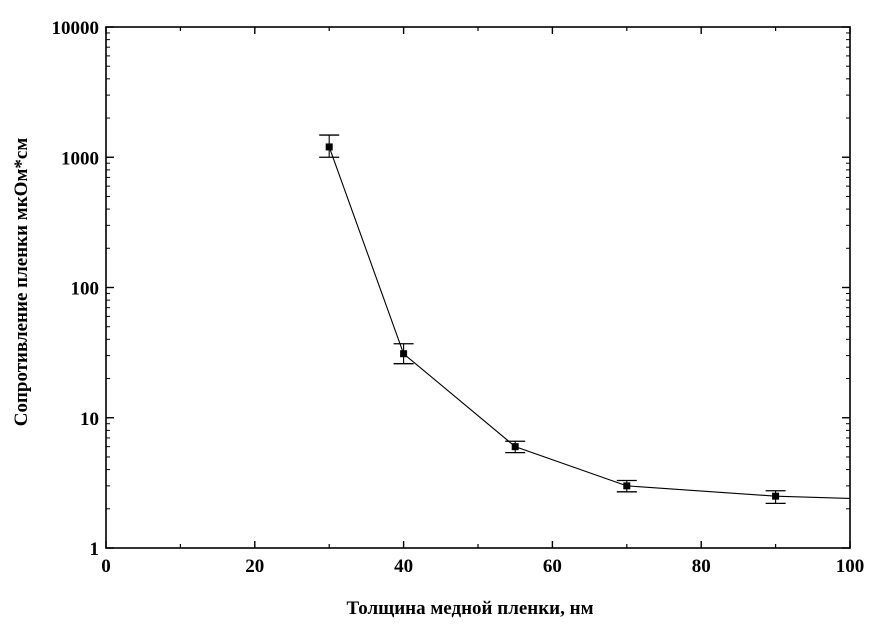 The height and width of the screenshot is (628, 886). What do you see at coordinates (850, 566) in the screenshot?
I see `x-tick-label: 100` at bounding box center [850, 566].